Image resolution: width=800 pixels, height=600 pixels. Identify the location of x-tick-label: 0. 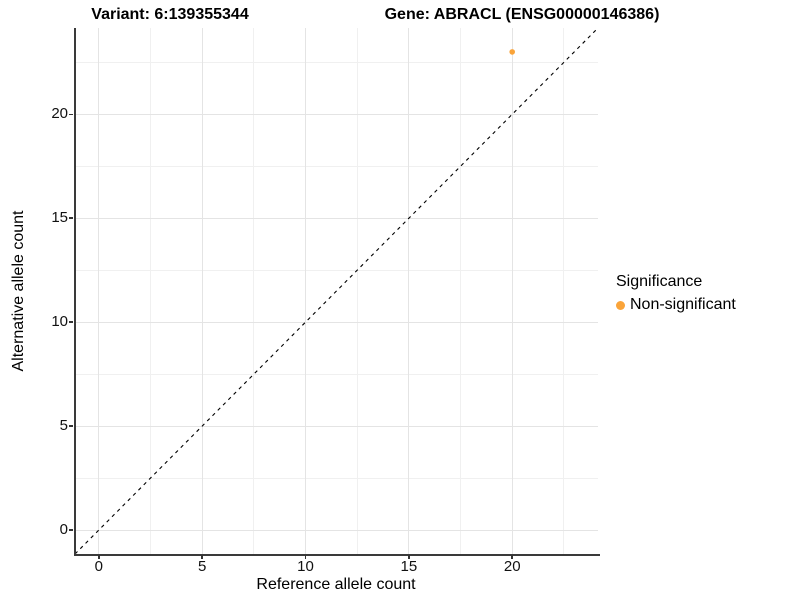
(98, 566).